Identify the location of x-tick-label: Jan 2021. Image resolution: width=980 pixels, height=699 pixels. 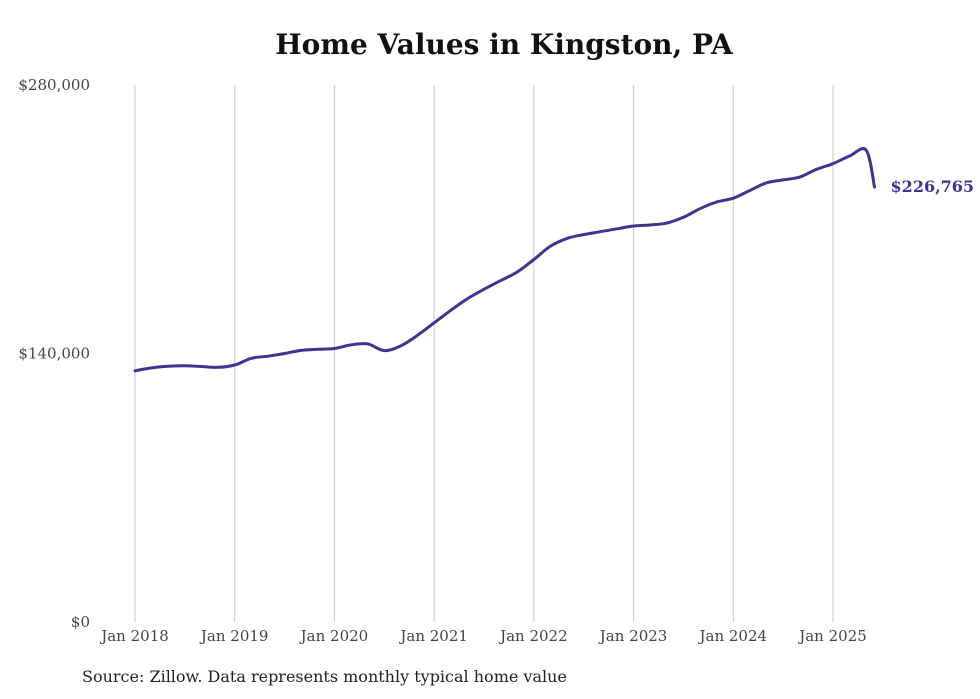
(433, 636).